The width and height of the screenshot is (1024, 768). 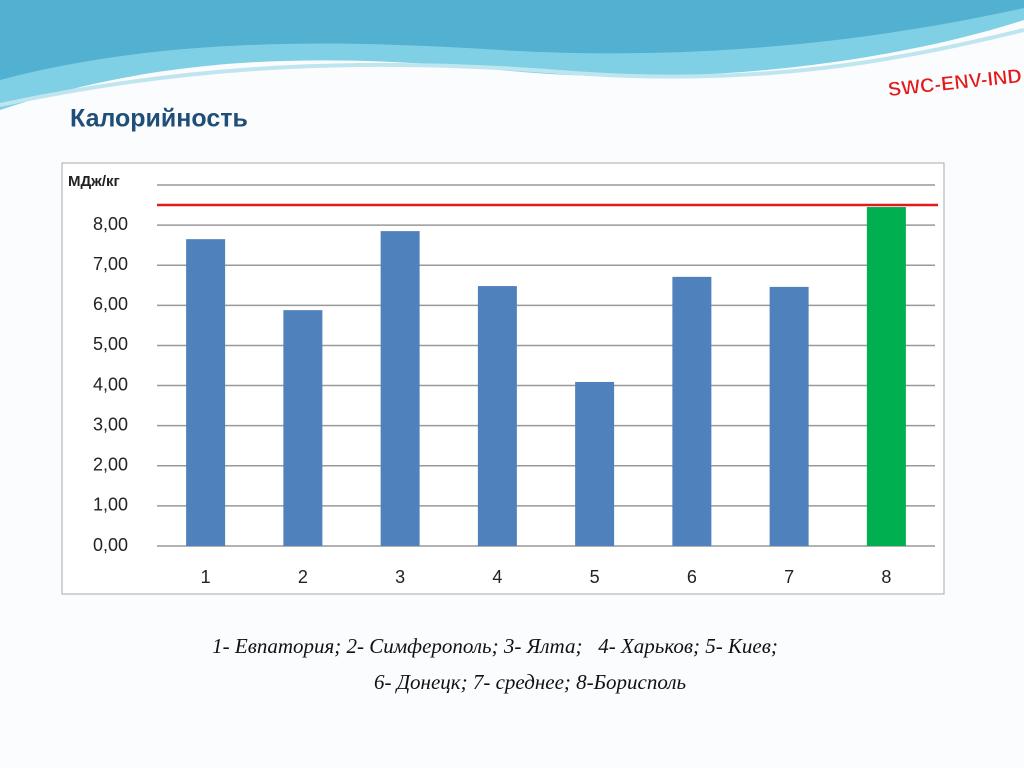 What do you see at coordinates (206, 577) in the screenshot?
I see `x-tick-label: 1` at bounding box center [206, 577].